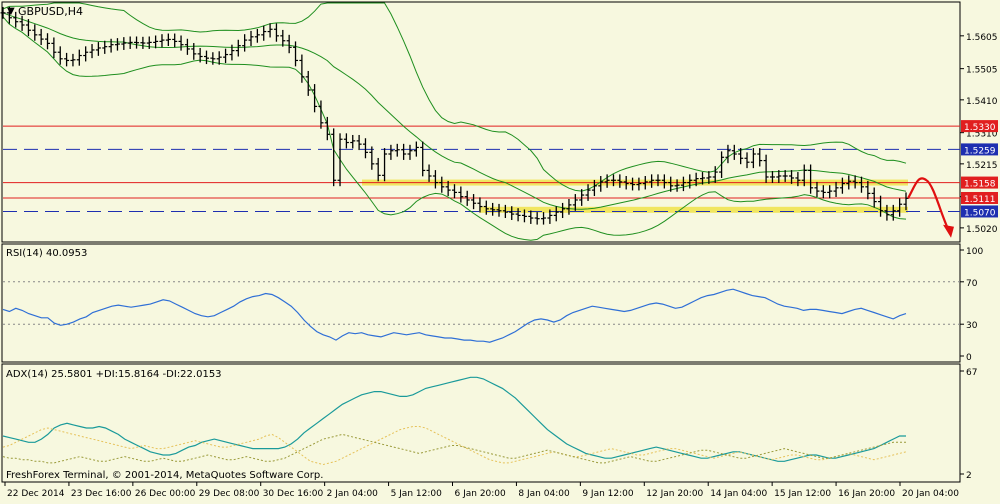 The width and height of the screenshot is (1000, 504). Describe the element at coordinates (802, 494) in the screenshot. I see `time-tick-label: 15 Jan 12:00` at that location.